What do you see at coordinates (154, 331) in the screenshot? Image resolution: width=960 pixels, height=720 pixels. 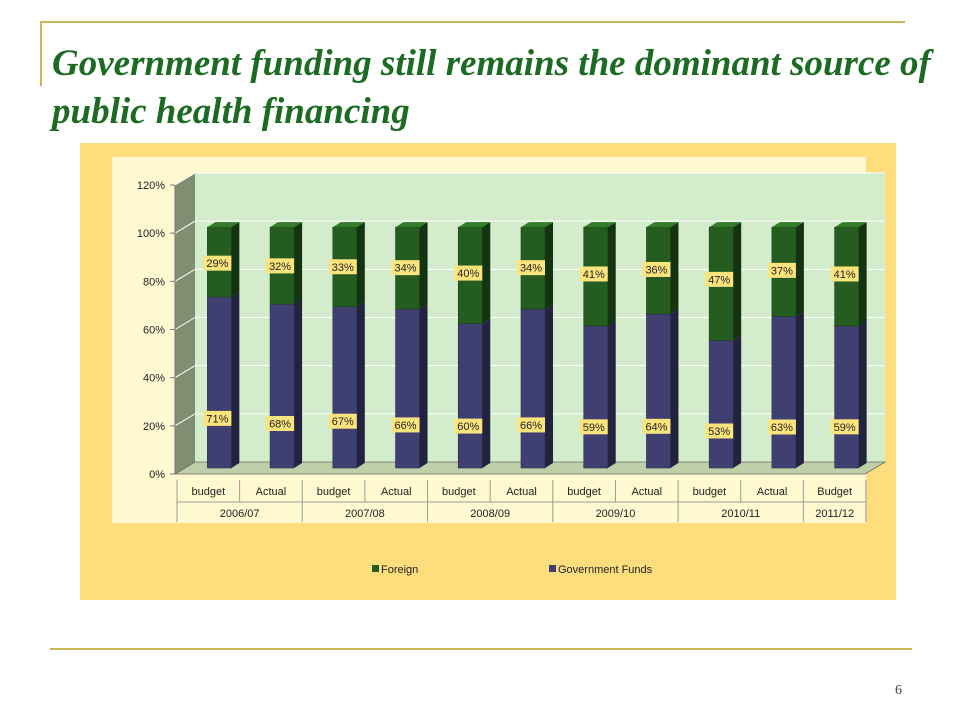 I see `y-tick-label: 60%` at bounding box center [154, 331].